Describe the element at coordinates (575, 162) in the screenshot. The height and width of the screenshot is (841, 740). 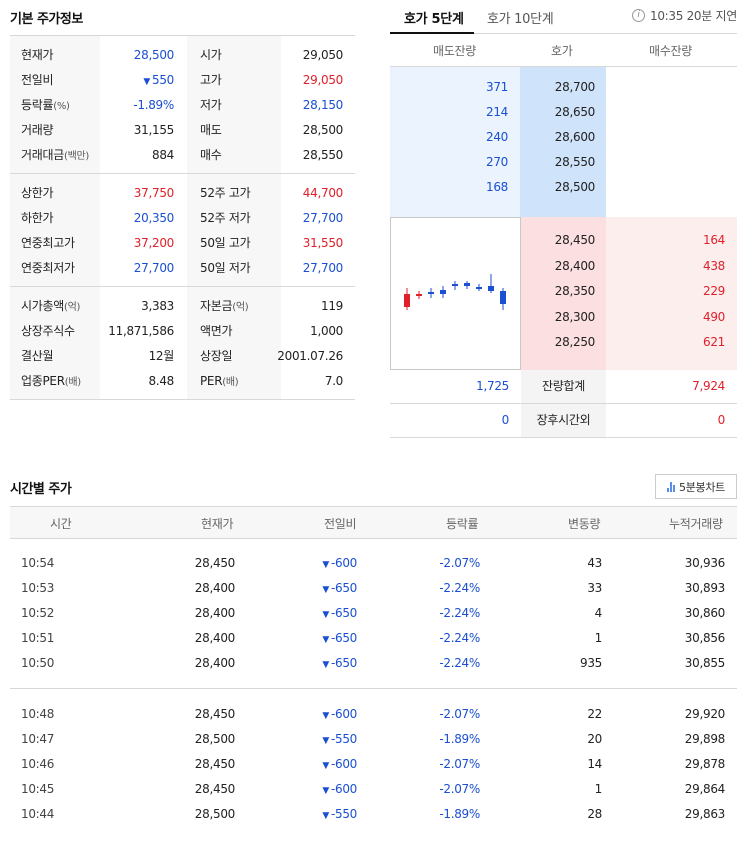
I see `ask-price: 28,550` at that location.